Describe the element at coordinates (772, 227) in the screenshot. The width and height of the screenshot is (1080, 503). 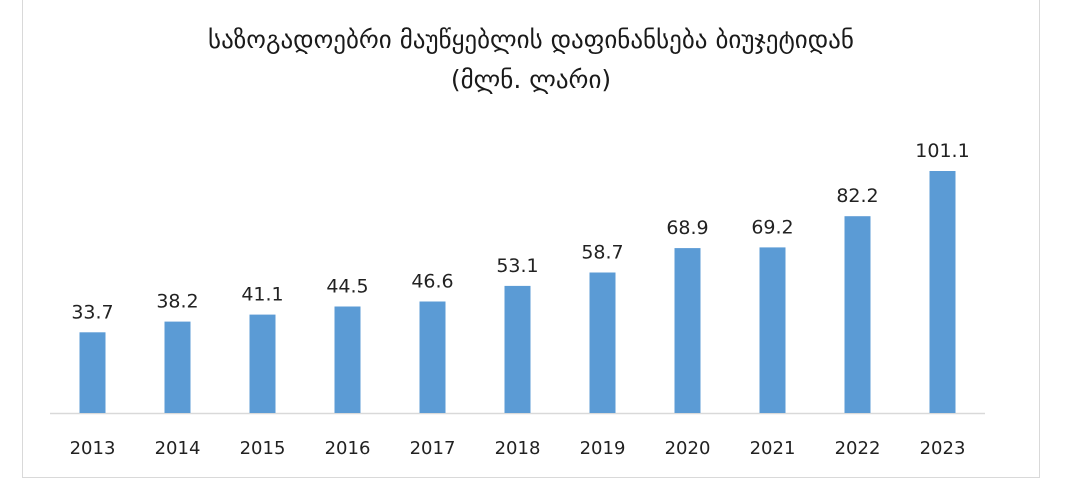
I see `data-label-2021: 69.2` at that location.